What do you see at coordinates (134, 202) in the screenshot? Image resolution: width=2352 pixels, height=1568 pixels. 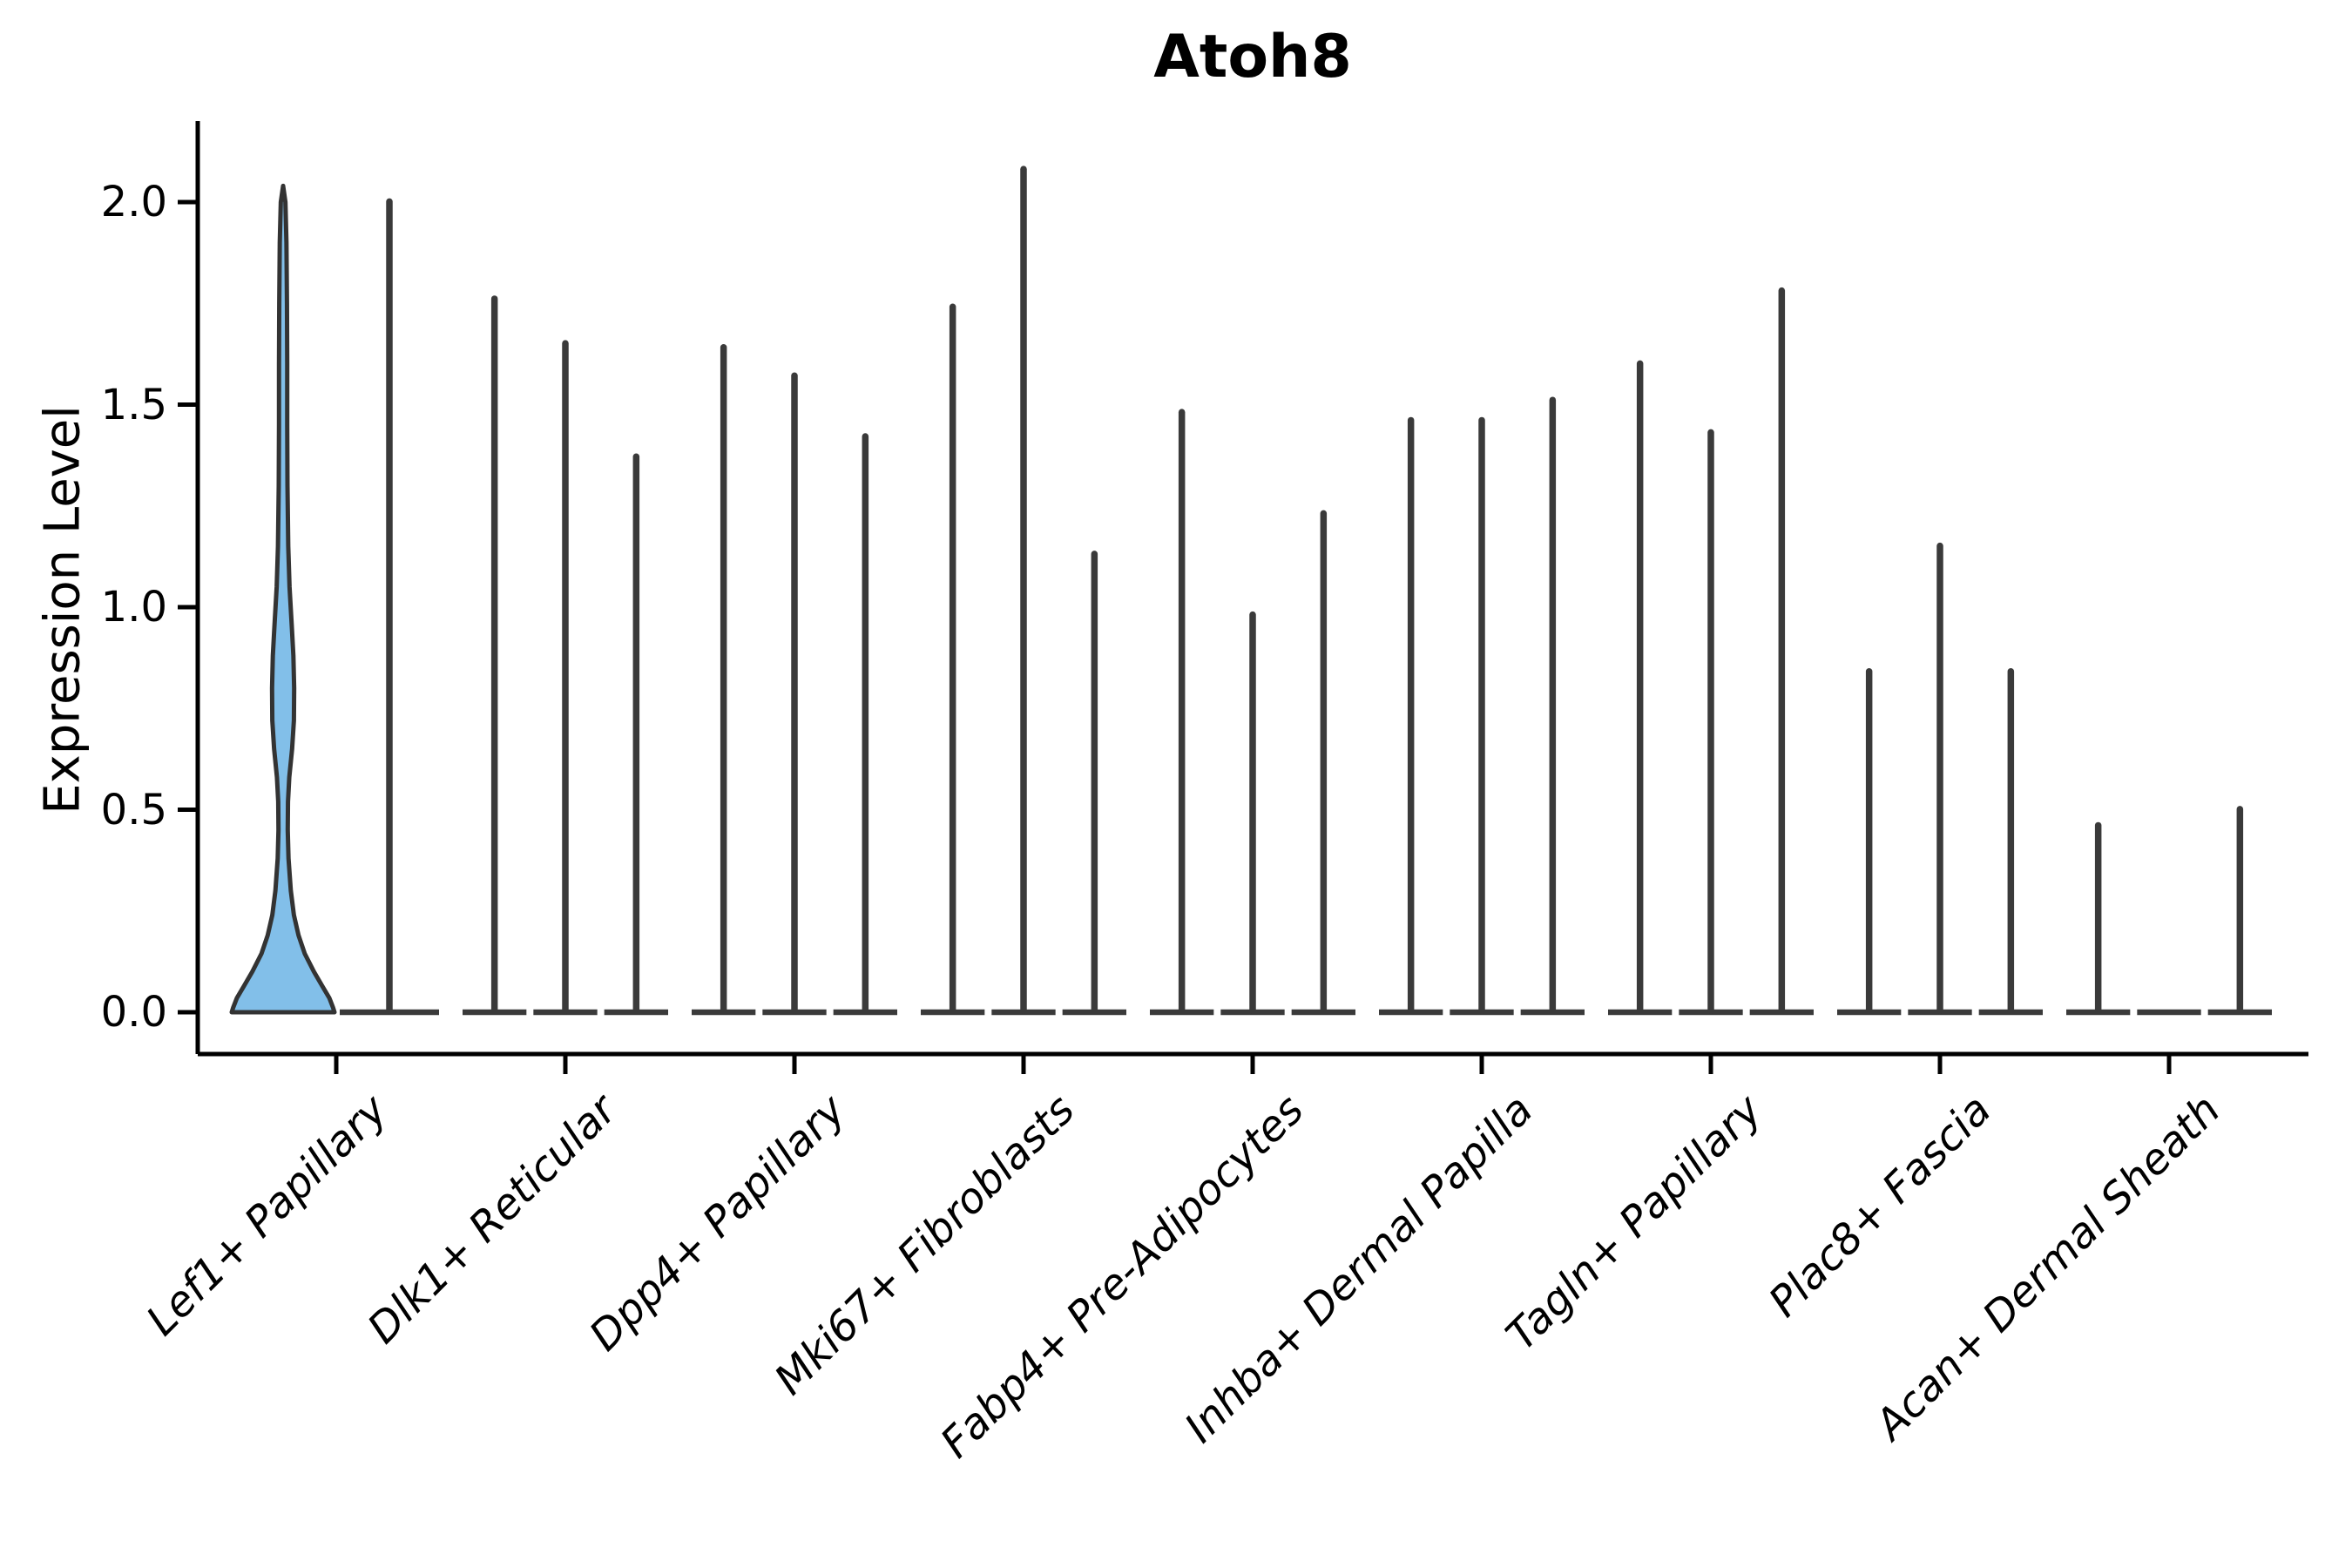 I see `y-tick-label: 2.0` at bounding box center [134, 202].